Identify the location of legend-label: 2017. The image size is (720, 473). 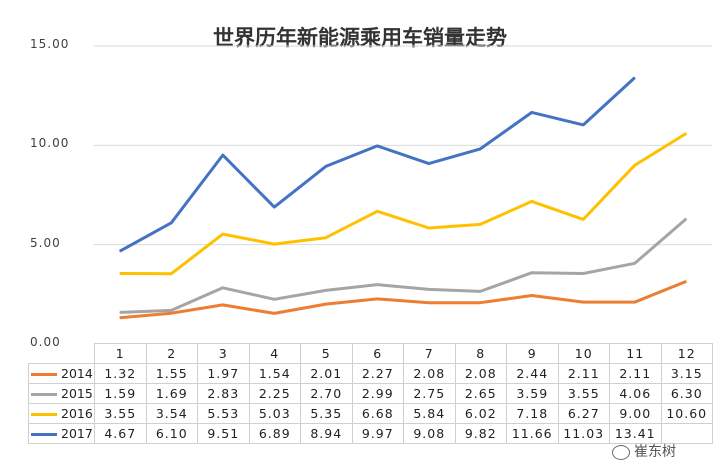
(77, 433).